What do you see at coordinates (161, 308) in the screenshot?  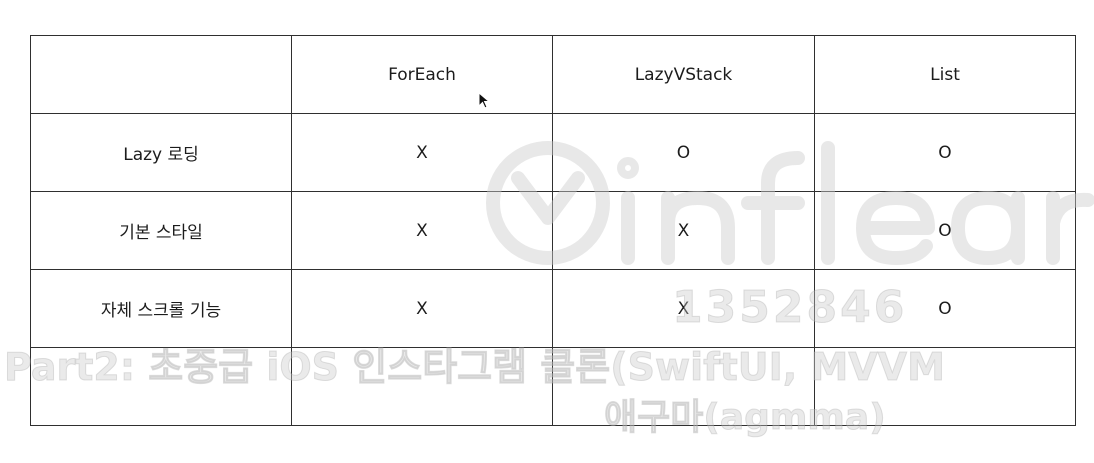 I see `row-label: 자체 스크롤 기능` at bounding box center [161, 308].